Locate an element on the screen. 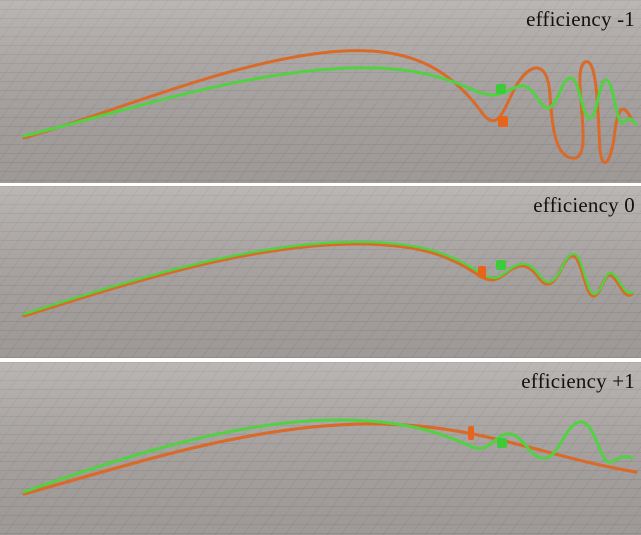  panel-label: efficiency 0 is located at coordinates (584, 205).